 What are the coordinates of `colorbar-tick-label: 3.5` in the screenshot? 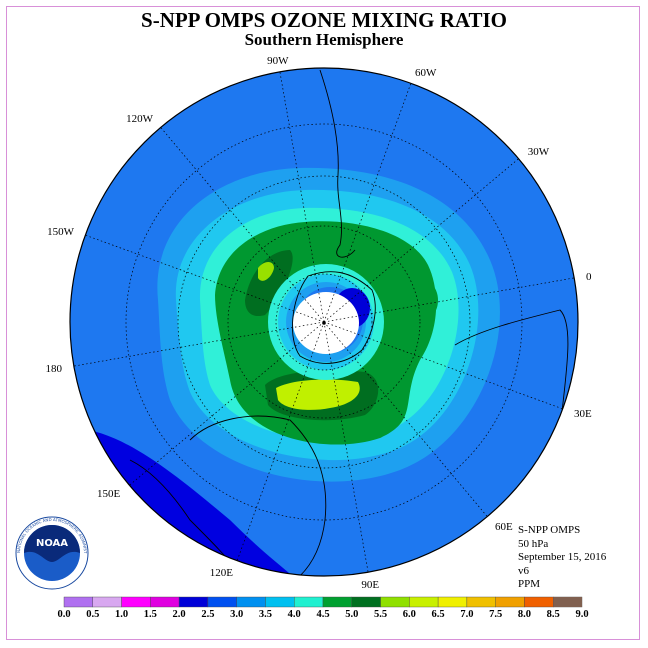 It's located at (265, 614).